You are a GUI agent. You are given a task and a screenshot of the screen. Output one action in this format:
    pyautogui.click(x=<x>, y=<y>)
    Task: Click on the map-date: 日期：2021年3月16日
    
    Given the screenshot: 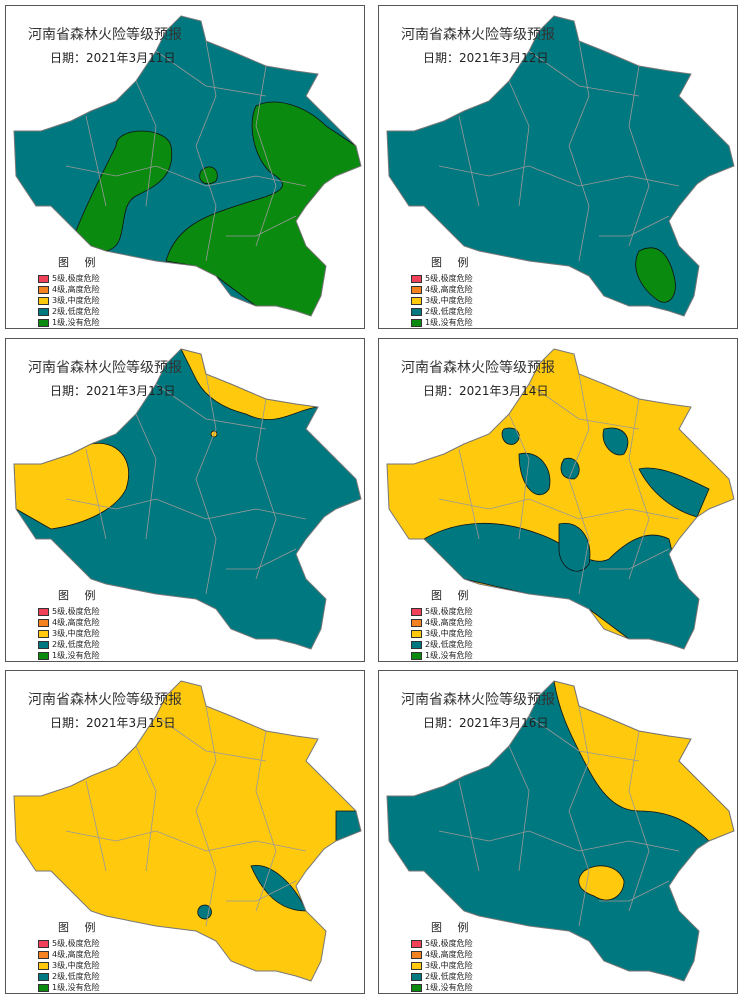 What is the action you would take?
    pyautogui.click(x=486, y=723)
    